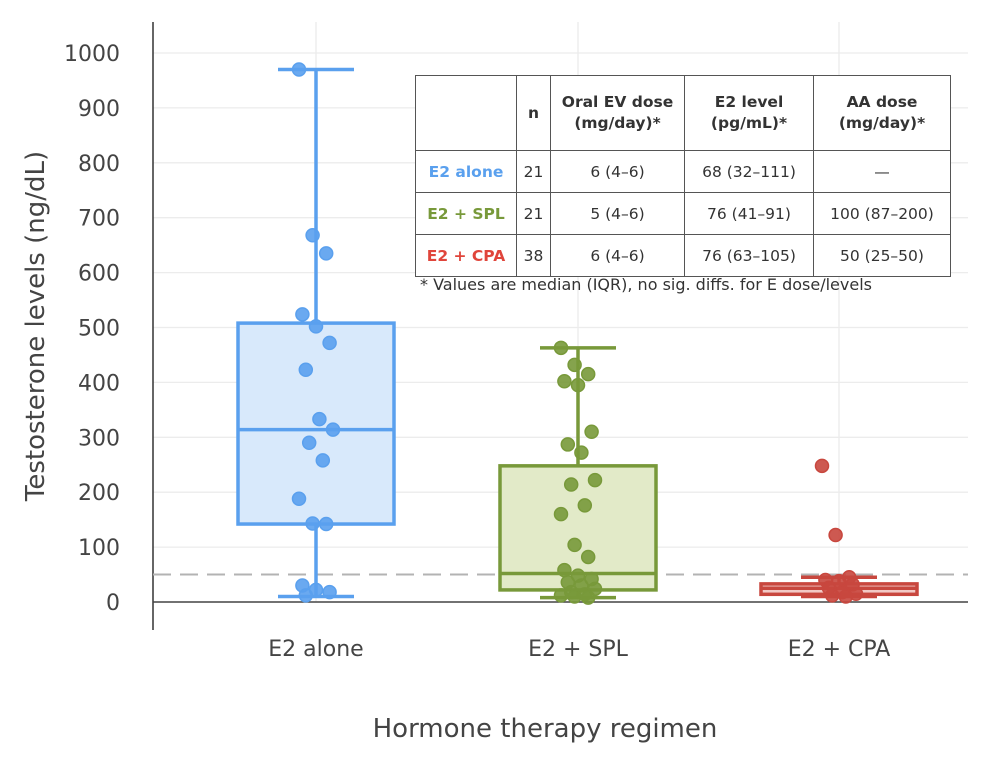 This screenshot has width=997, height=763. I want to click on row-n: 38, so click(533, 255).